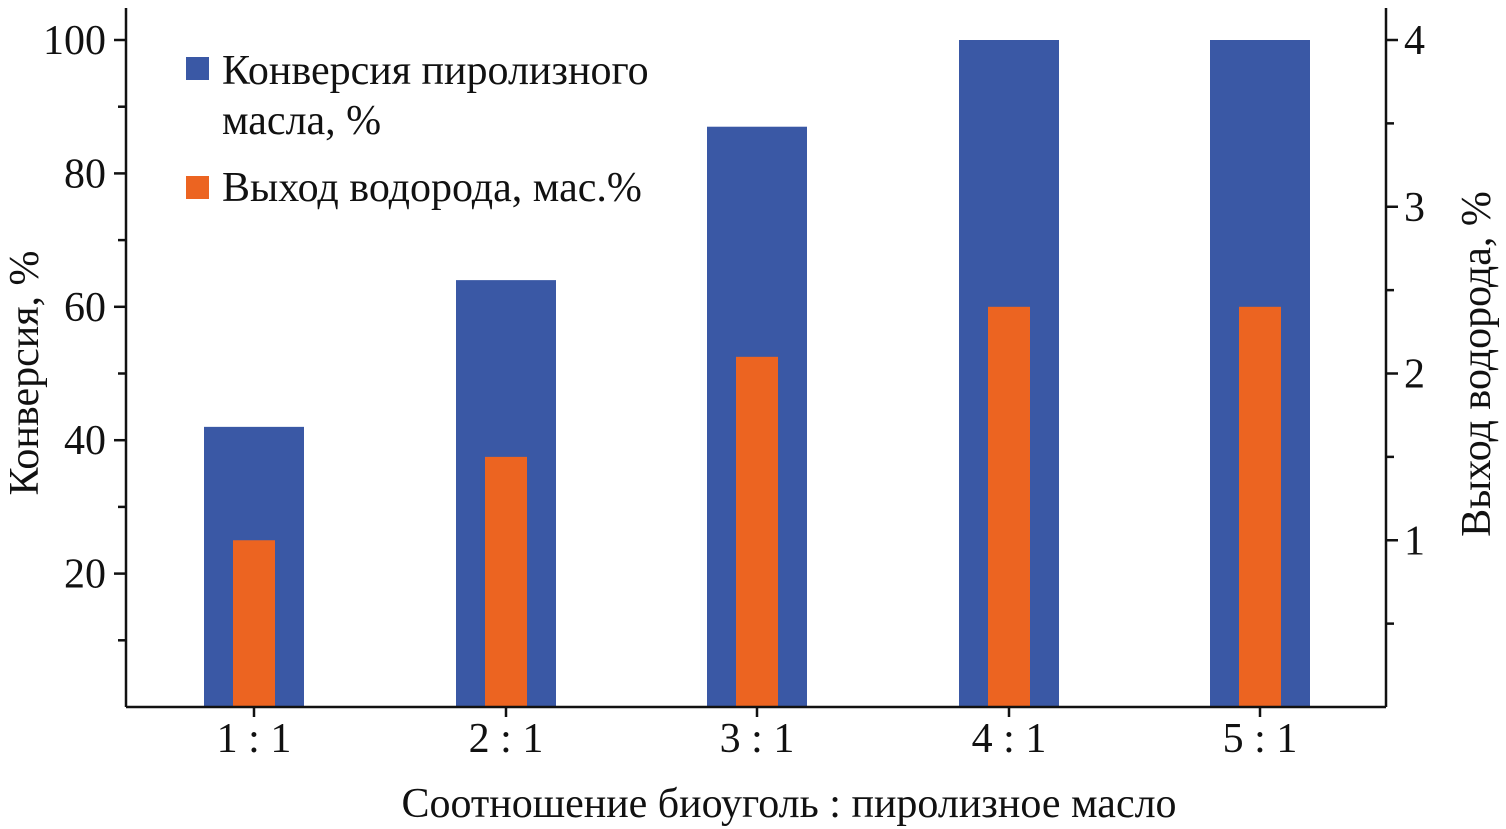  Describe the element at coordinates (432, 188) in the screenshot. I see `legend-label-hydrogen: Выход водорода, мас.%` at that location.